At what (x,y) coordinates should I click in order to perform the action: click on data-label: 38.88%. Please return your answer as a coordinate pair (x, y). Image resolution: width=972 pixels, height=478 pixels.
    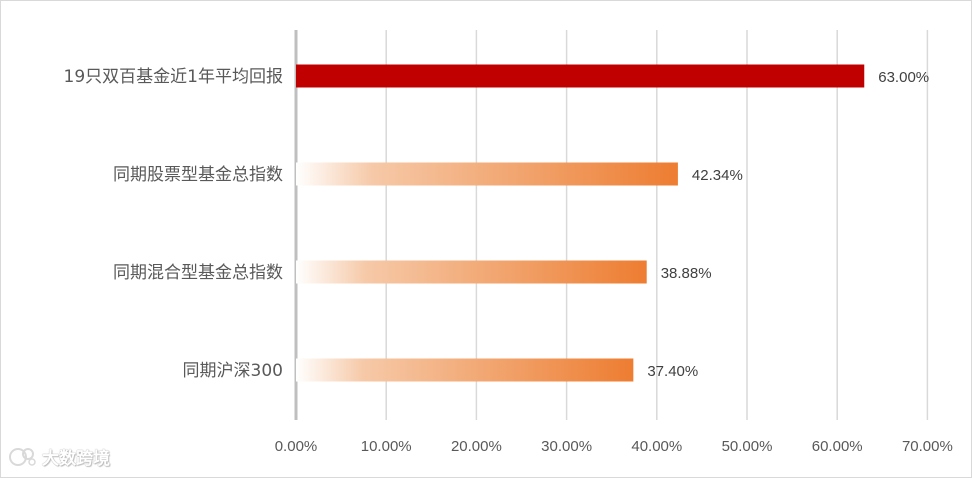
    Looking at the image, I should click on (686, 273).